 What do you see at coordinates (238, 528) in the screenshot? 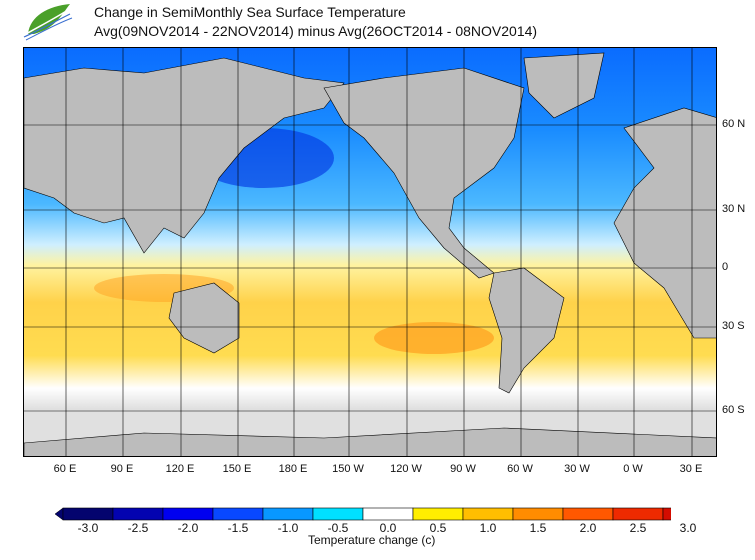
I see `colorbar-tick: -1.5` at bounding box center [238, 528].